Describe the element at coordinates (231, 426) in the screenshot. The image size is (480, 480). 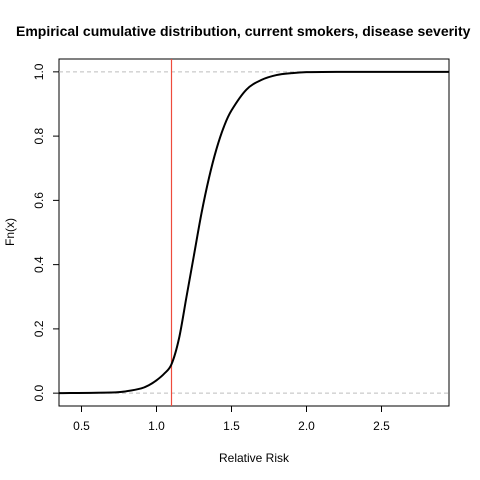
I see `x-tick-label: 1.5` at that location.